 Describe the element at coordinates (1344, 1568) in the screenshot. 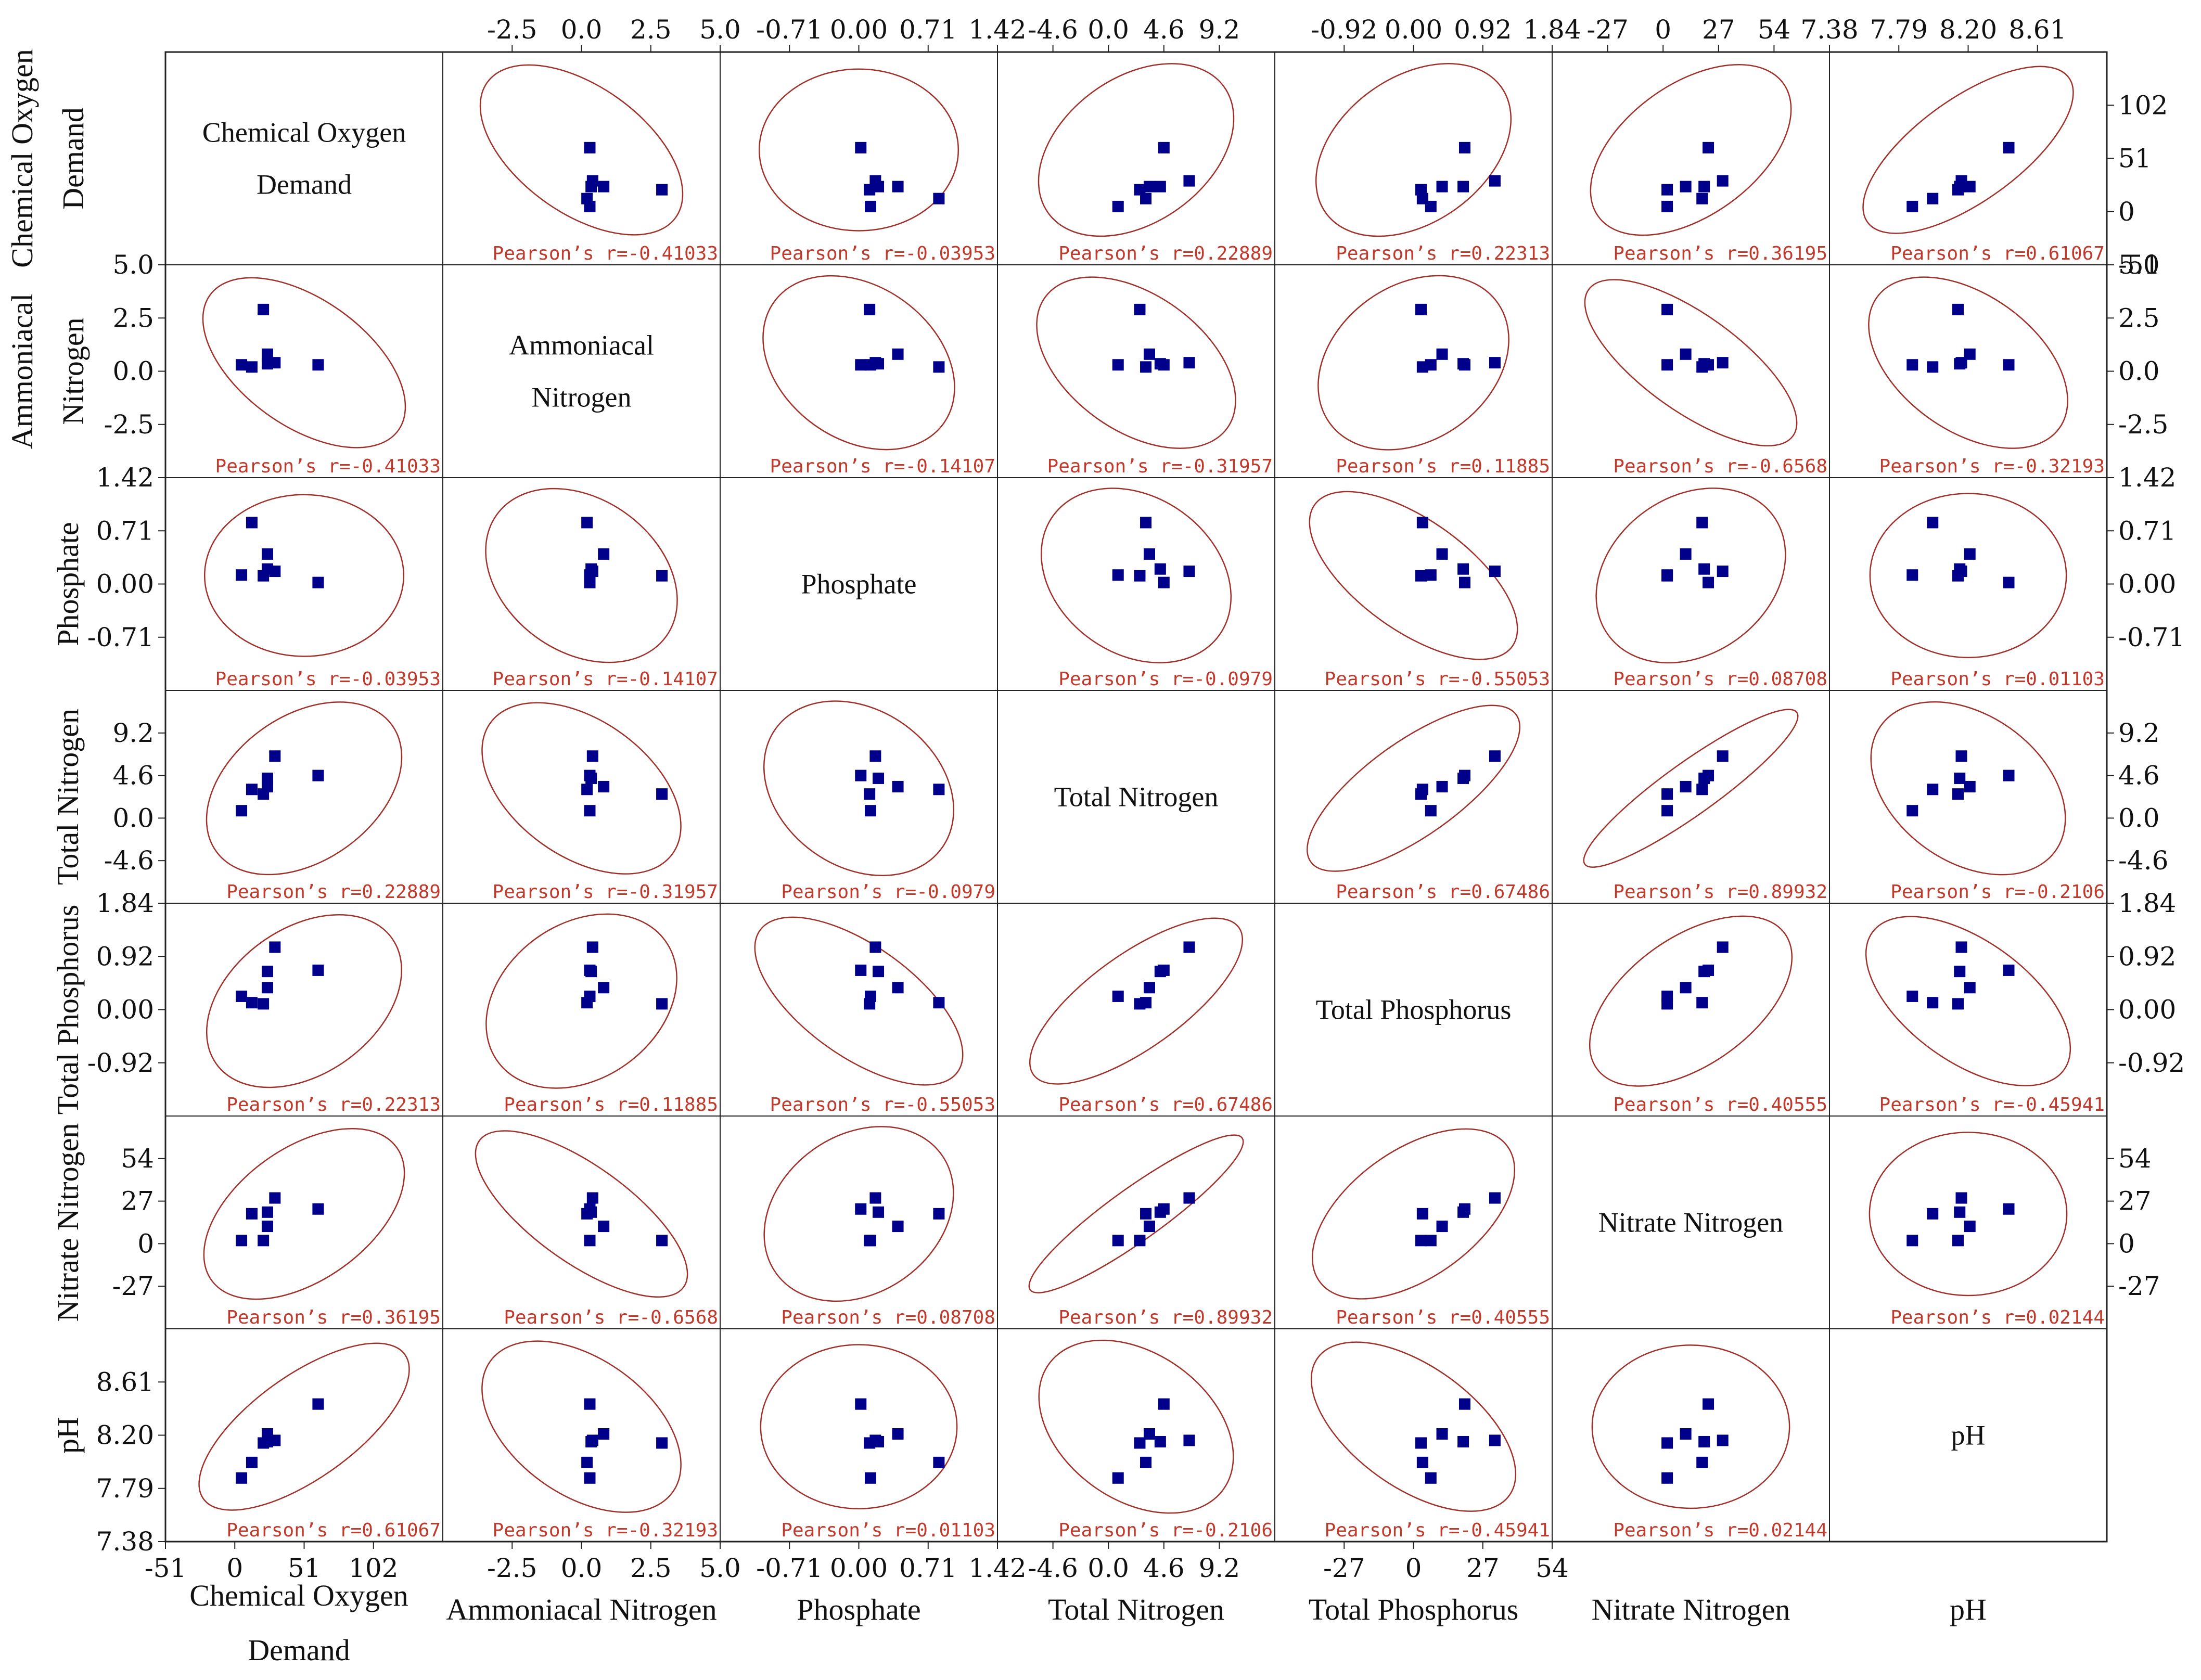

I see `bottom-tick-label: -27` at that location.